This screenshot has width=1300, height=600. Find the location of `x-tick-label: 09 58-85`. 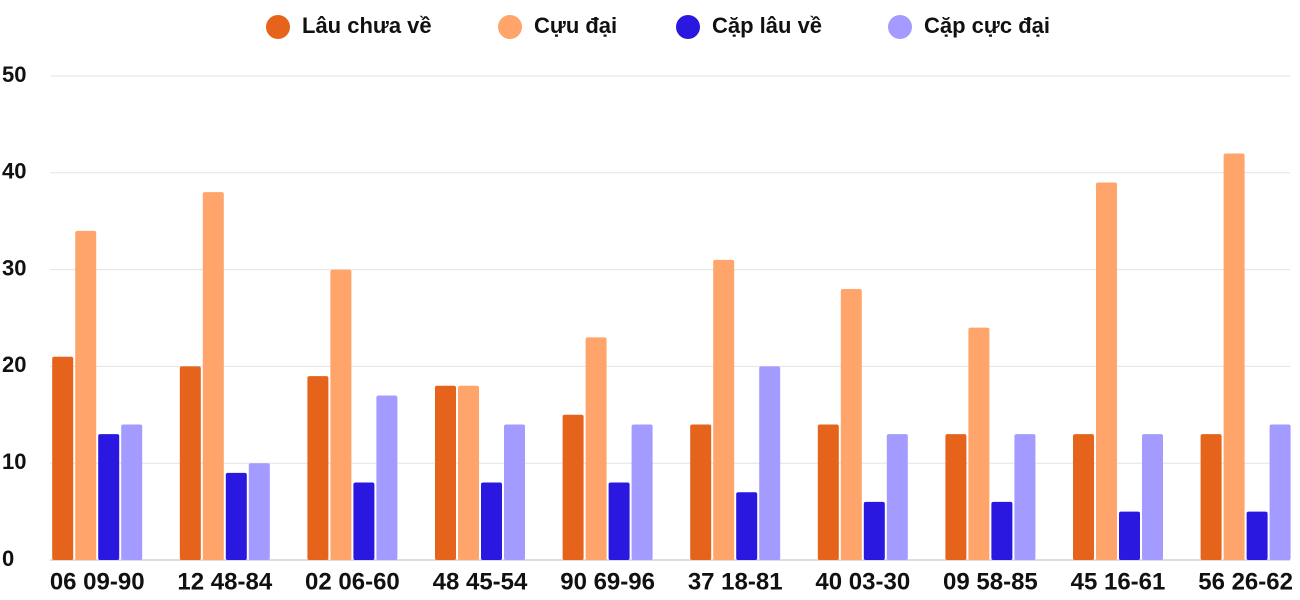

x-tick-label: 09 58-85 is located at coordinates (990, 581).